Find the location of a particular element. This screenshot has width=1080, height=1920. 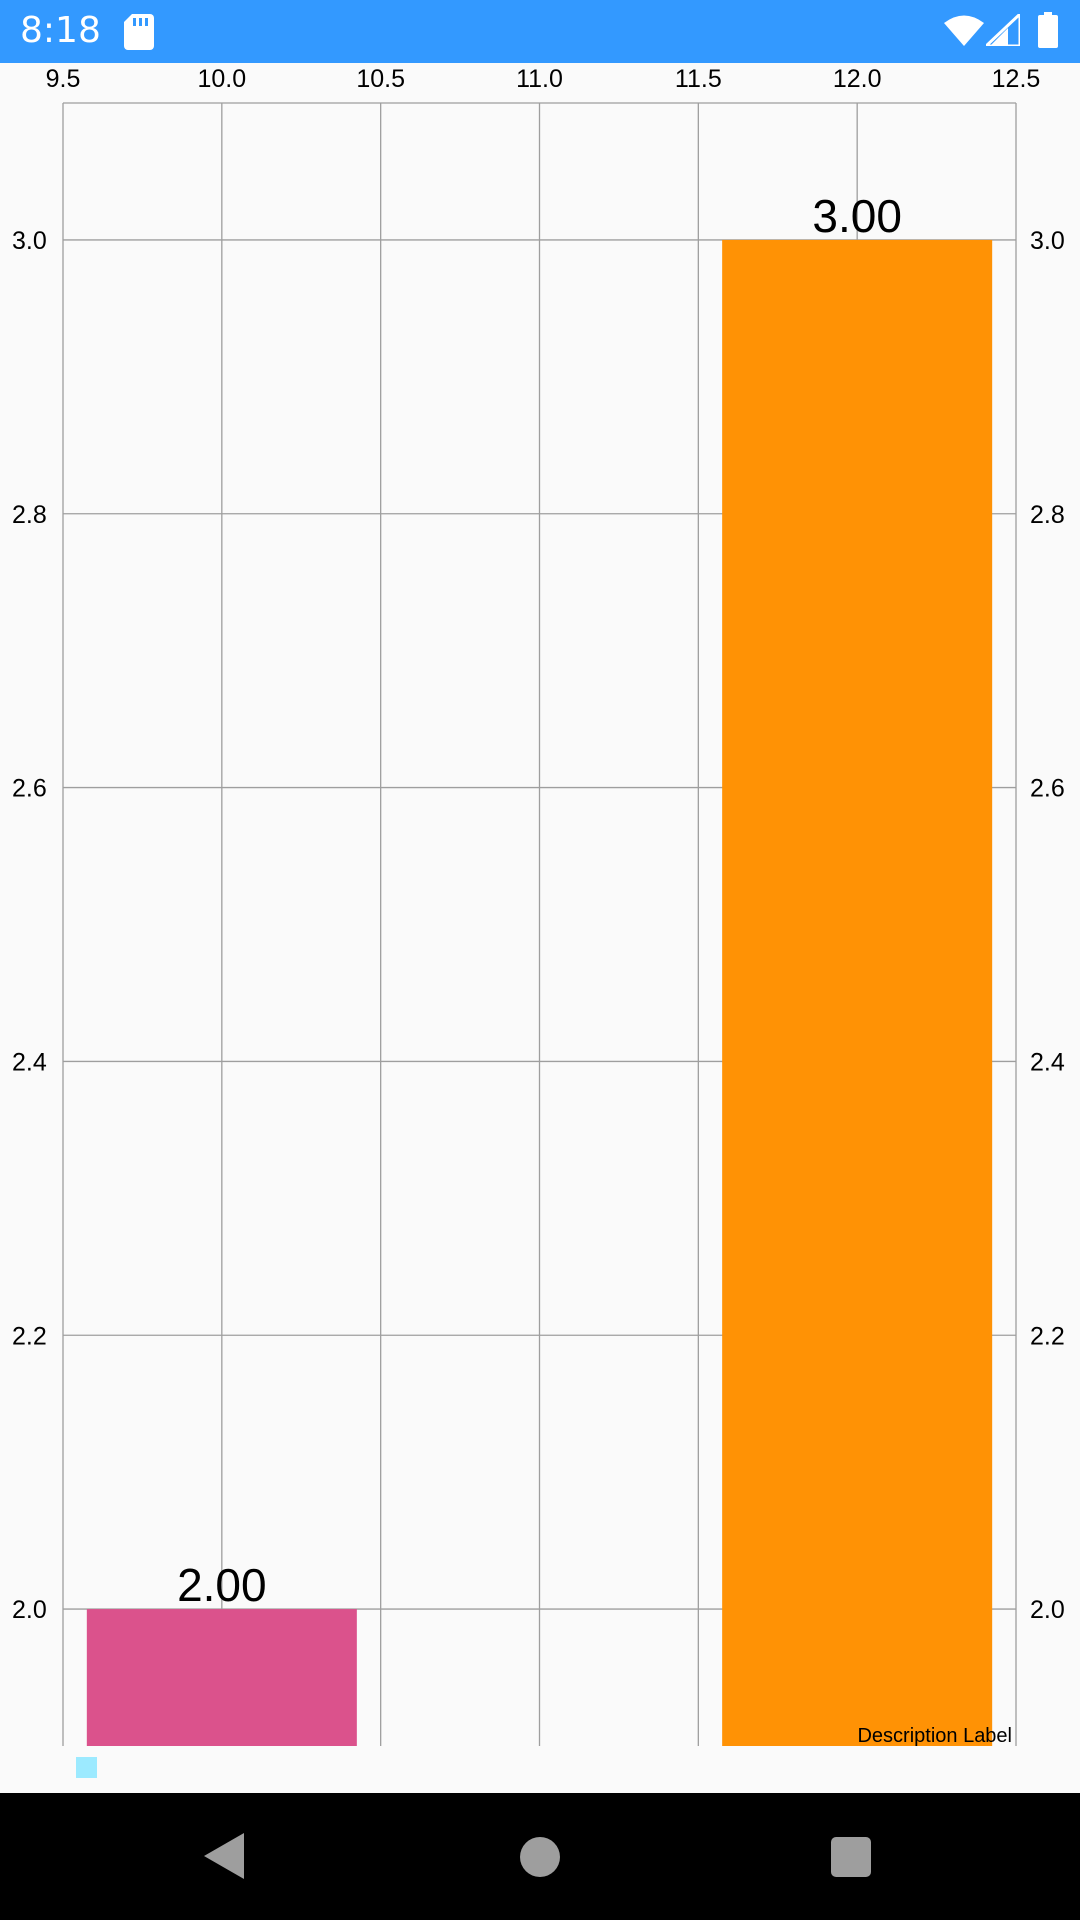

y-tick-label-right: 2.2 is located at coordinates (1047, 1336).